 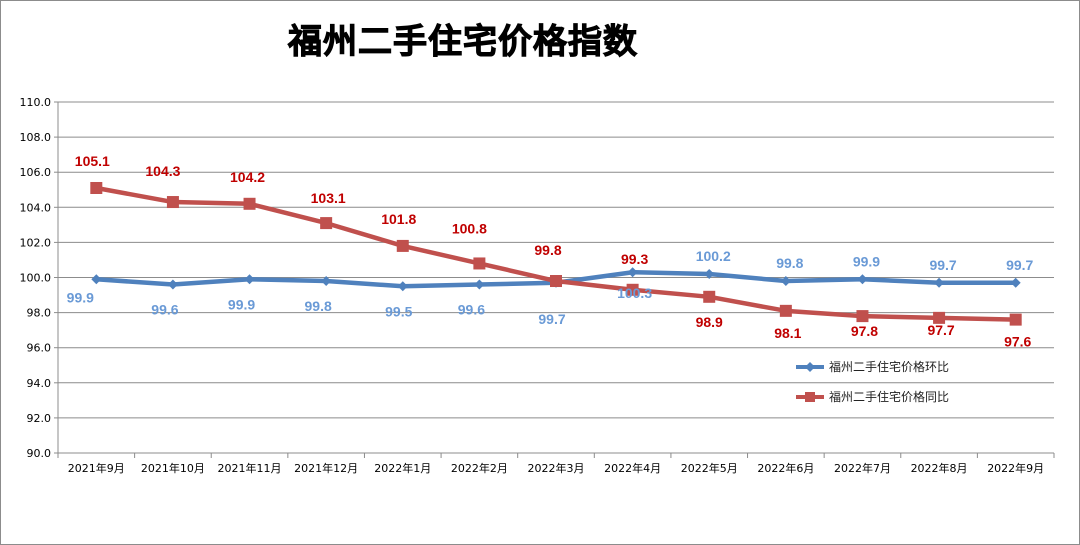 What do you see at coordinates (96, 468) in the screenshot?
I see `x-tick-label: 2021年9月` at bounding box center [96, 468].